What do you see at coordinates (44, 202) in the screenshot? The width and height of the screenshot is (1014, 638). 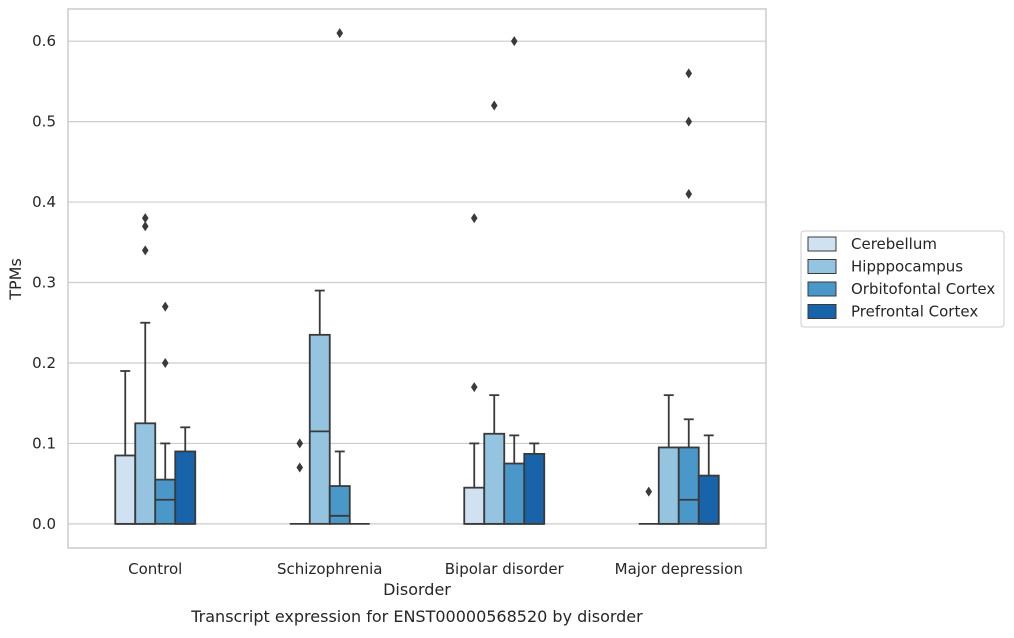 I see `y-tick-label: 0.4` at bounding box center [44, 202].